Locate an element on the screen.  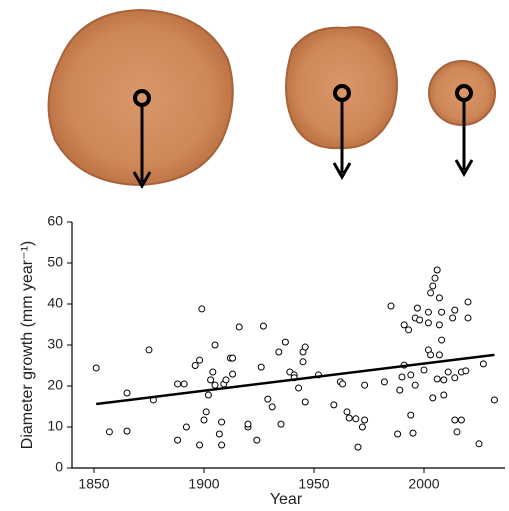
y-tick-label: 60 is located at coordinates (55, 221).